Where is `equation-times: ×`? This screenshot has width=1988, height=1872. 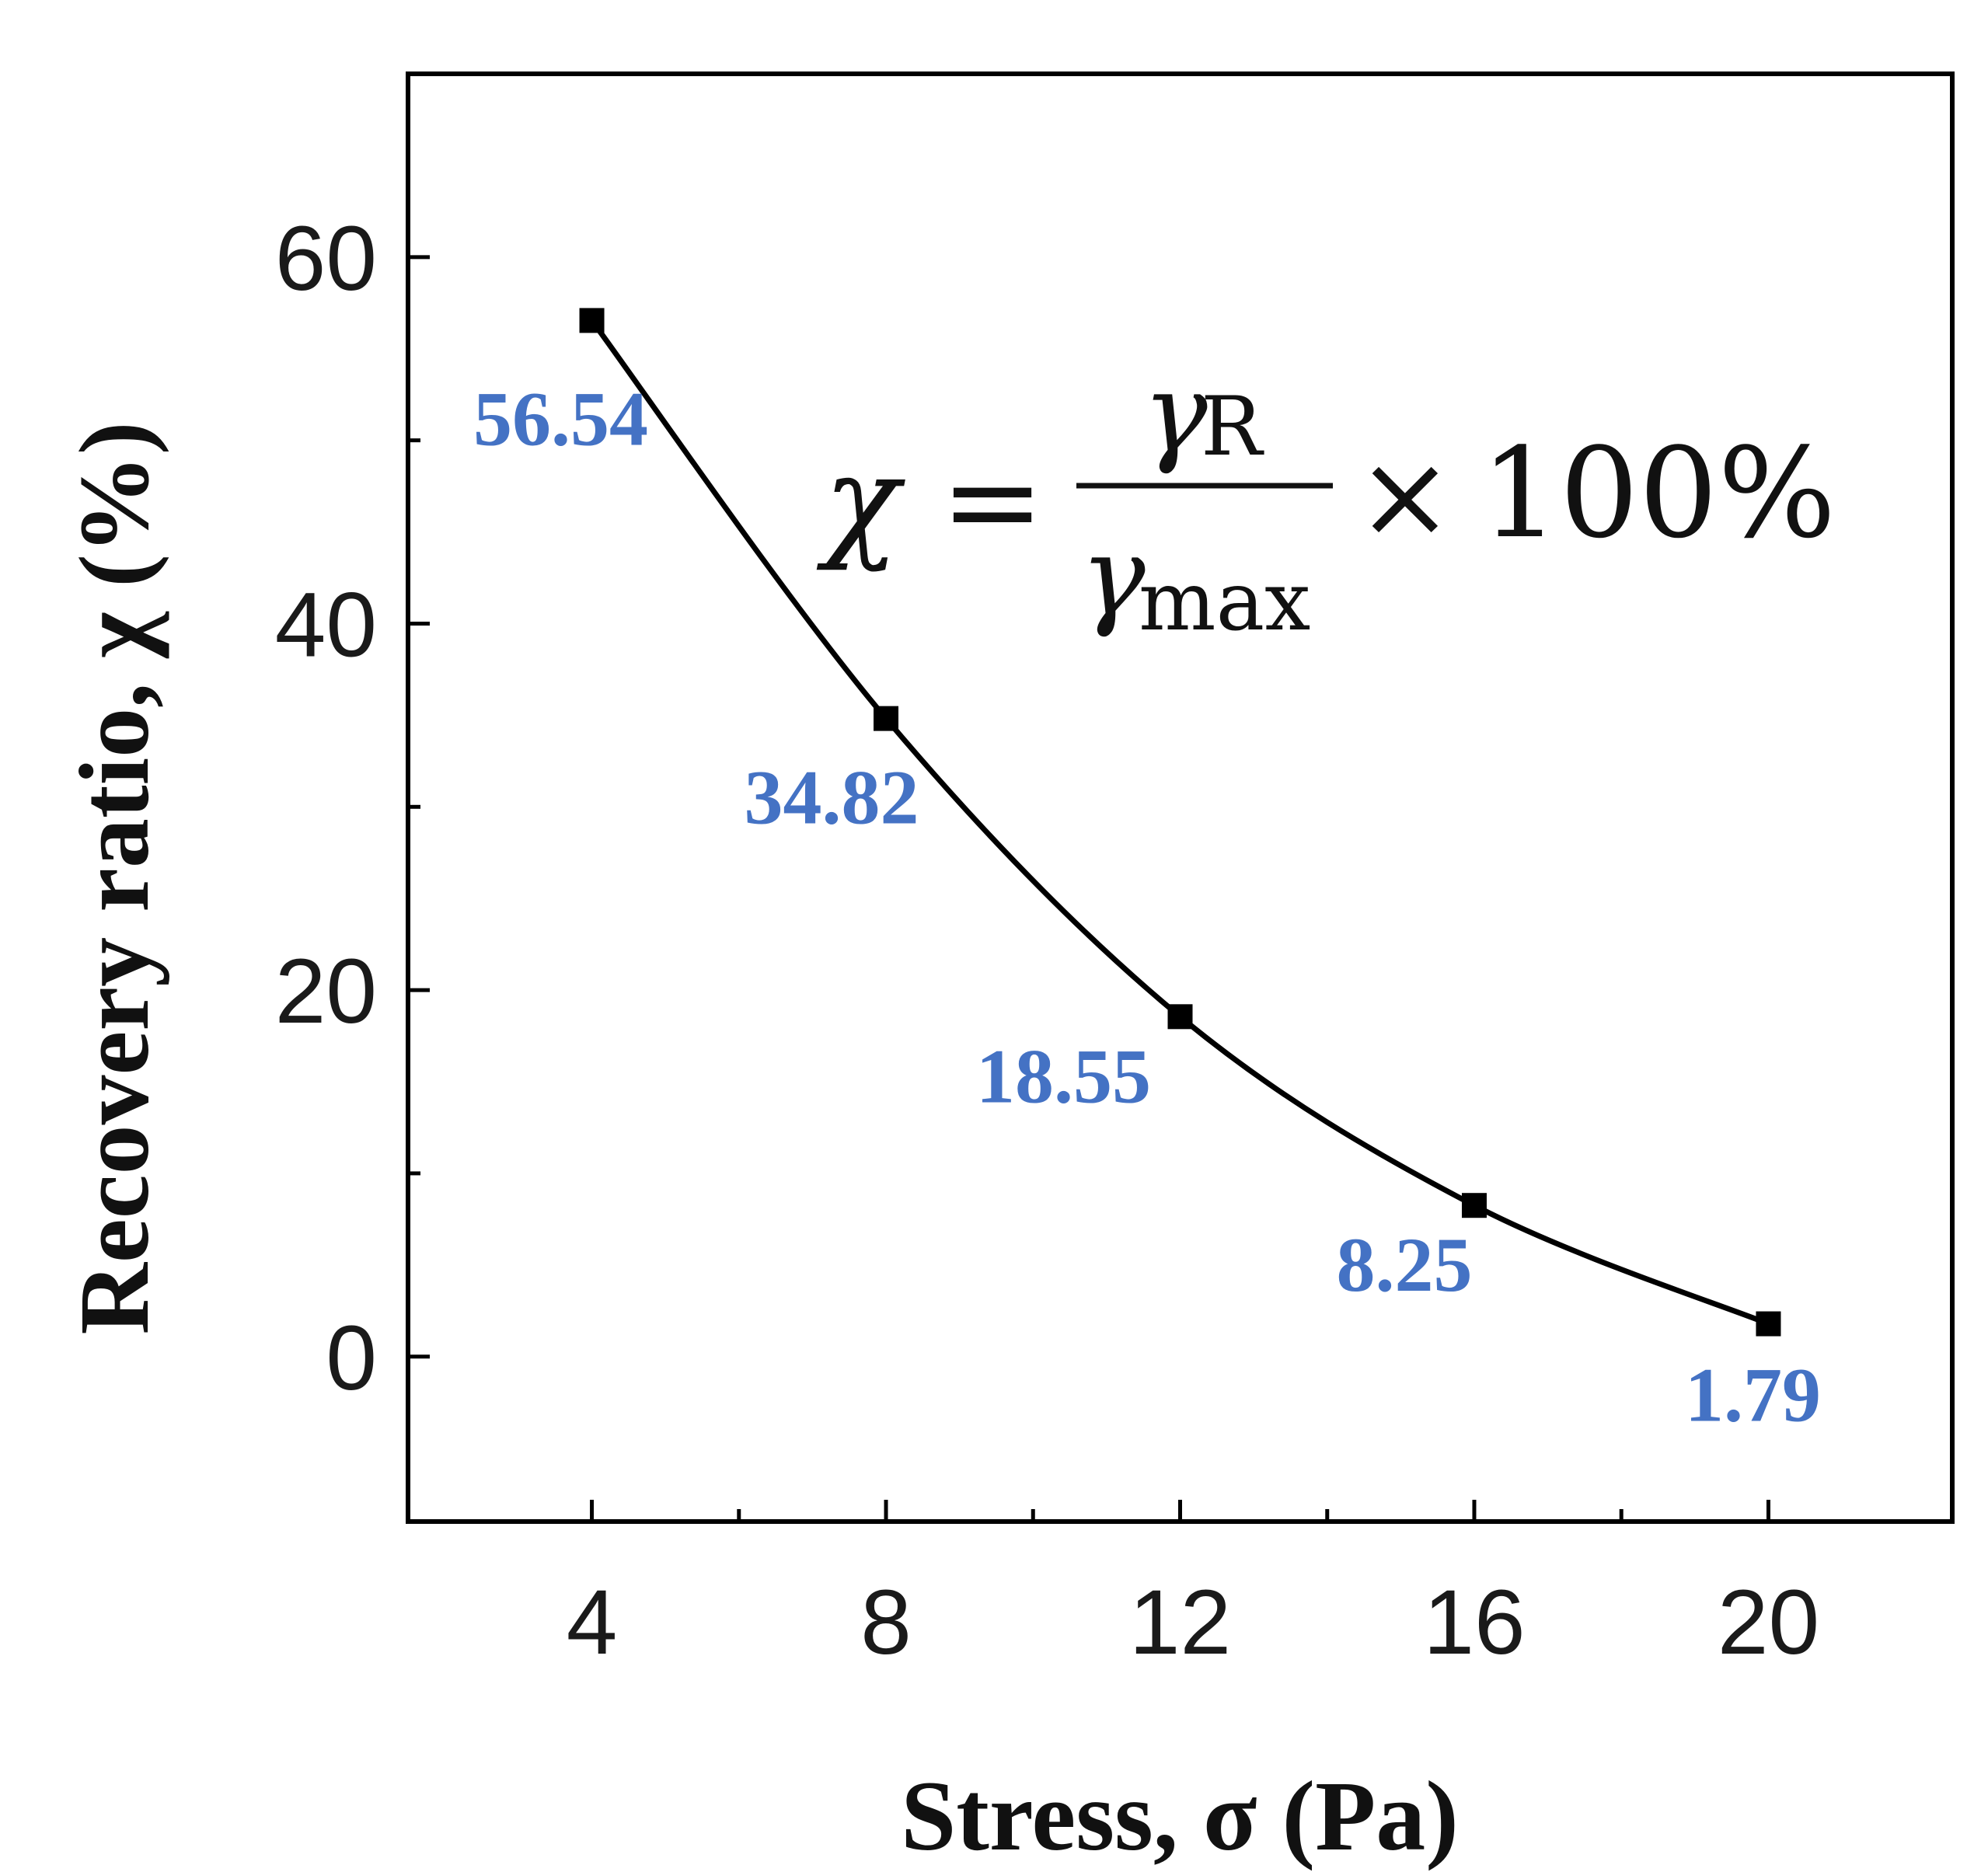 equation-times: × is located at coordinates (1405, 497).